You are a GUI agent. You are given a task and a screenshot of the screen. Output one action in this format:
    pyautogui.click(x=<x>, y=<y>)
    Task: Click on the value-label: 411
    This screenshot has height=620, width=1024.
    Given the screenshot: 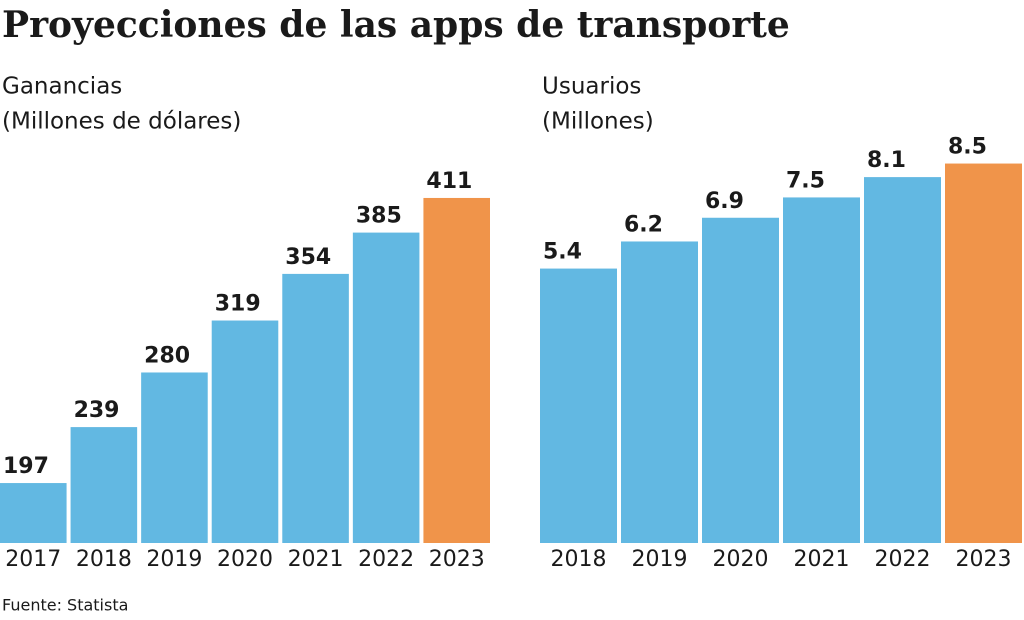 What is the action you would take?
    pyautogui.click(x=449, y=181)
    